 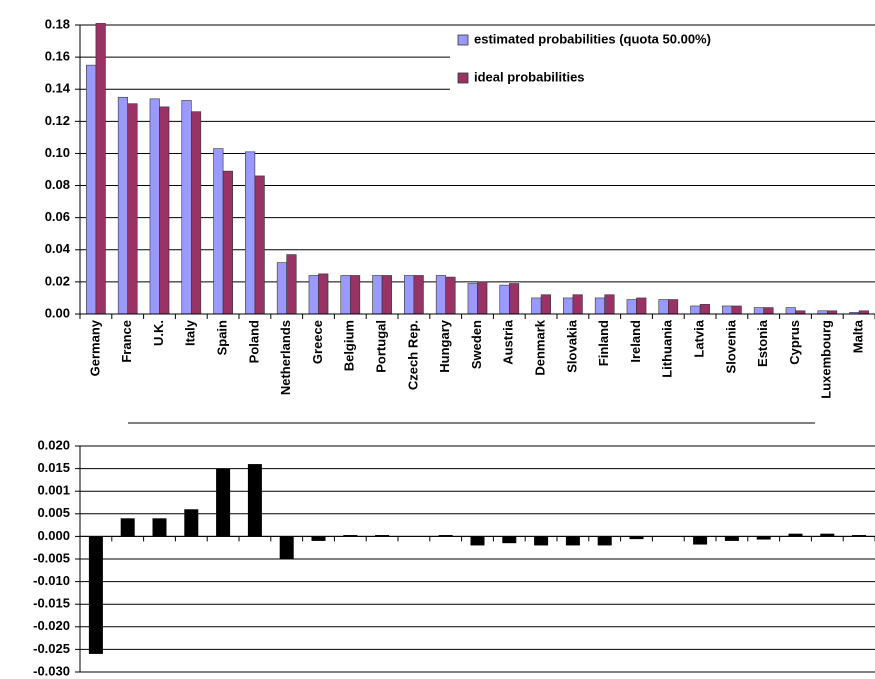 What do you see at coordinates (158, 333) in the screenshot?
I see `x-tick-label: U.K.` at bounding box center [158, 333].